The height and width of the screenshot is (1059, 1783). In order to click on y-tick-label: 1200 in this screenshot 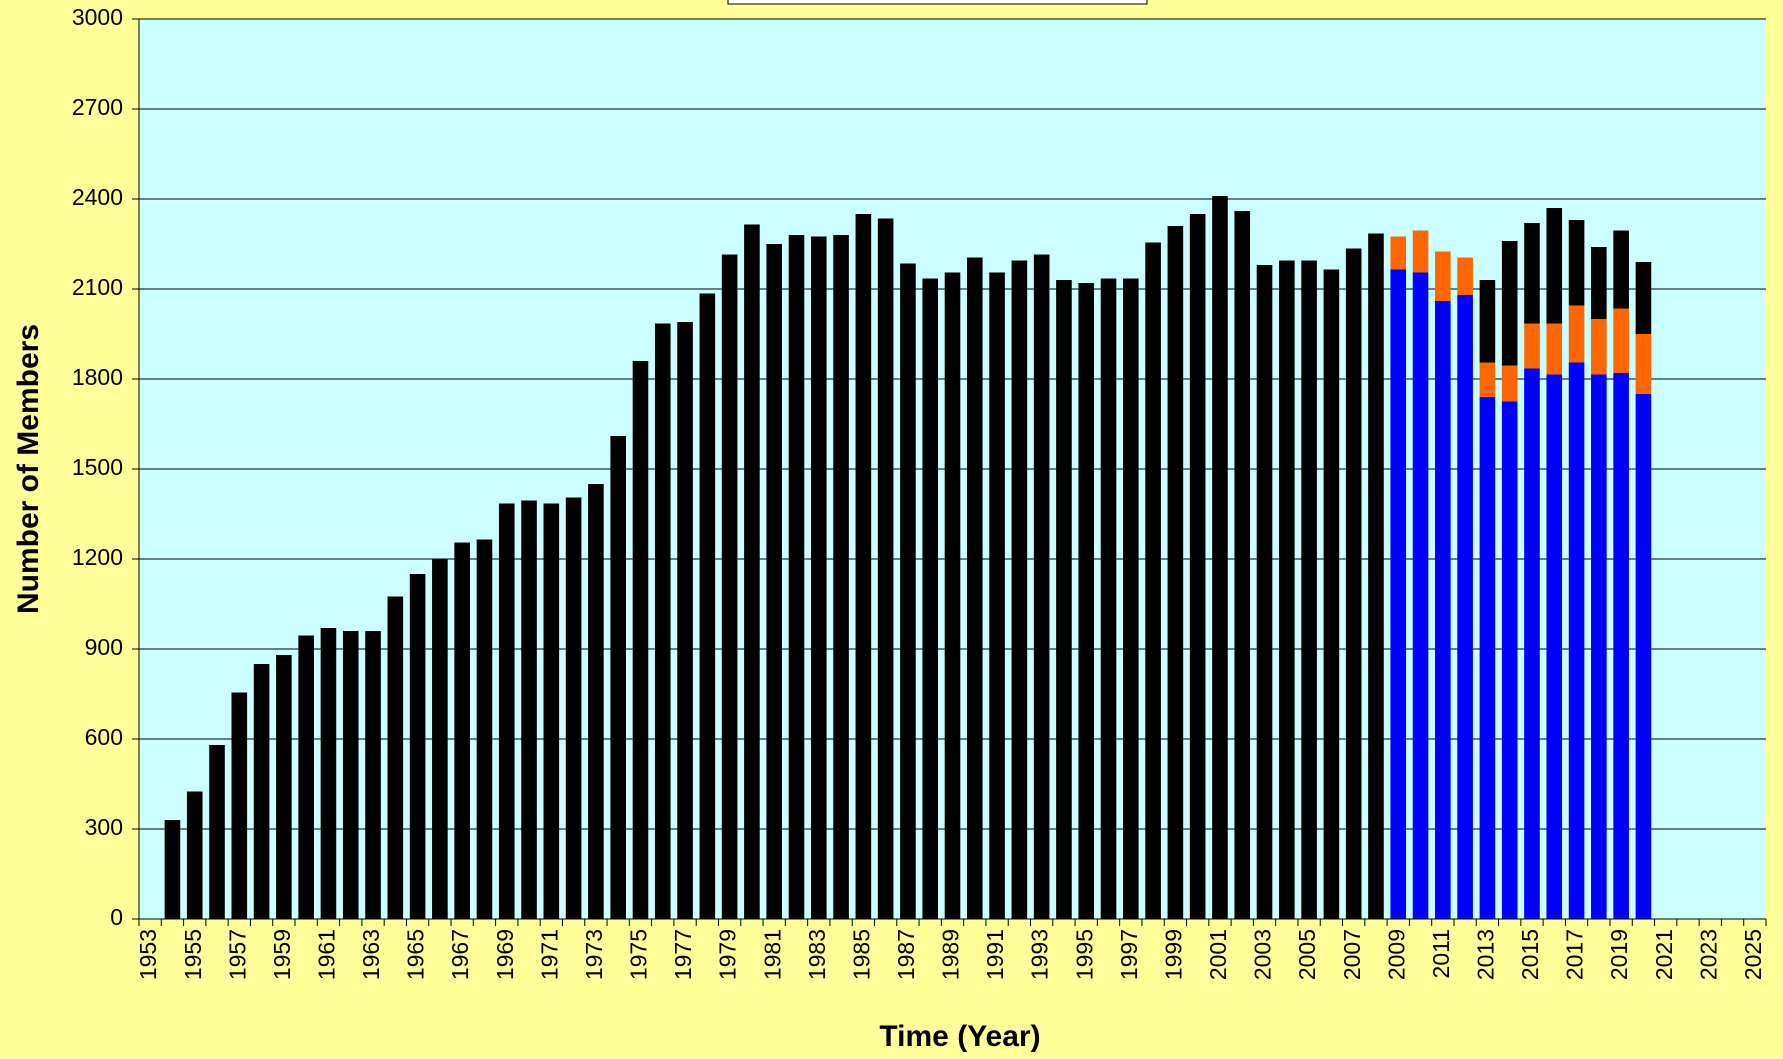, I will do `click(97, 557)`.